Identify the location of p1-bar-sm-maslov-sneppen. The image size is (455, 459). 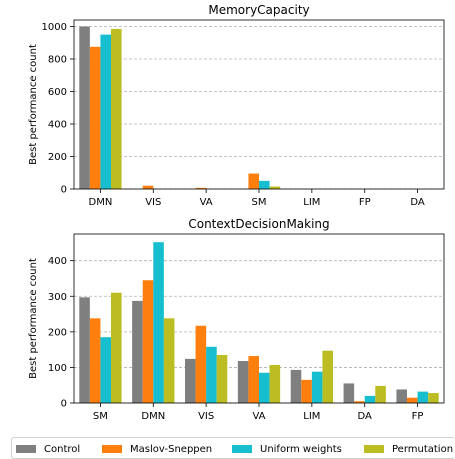
(95, 360).